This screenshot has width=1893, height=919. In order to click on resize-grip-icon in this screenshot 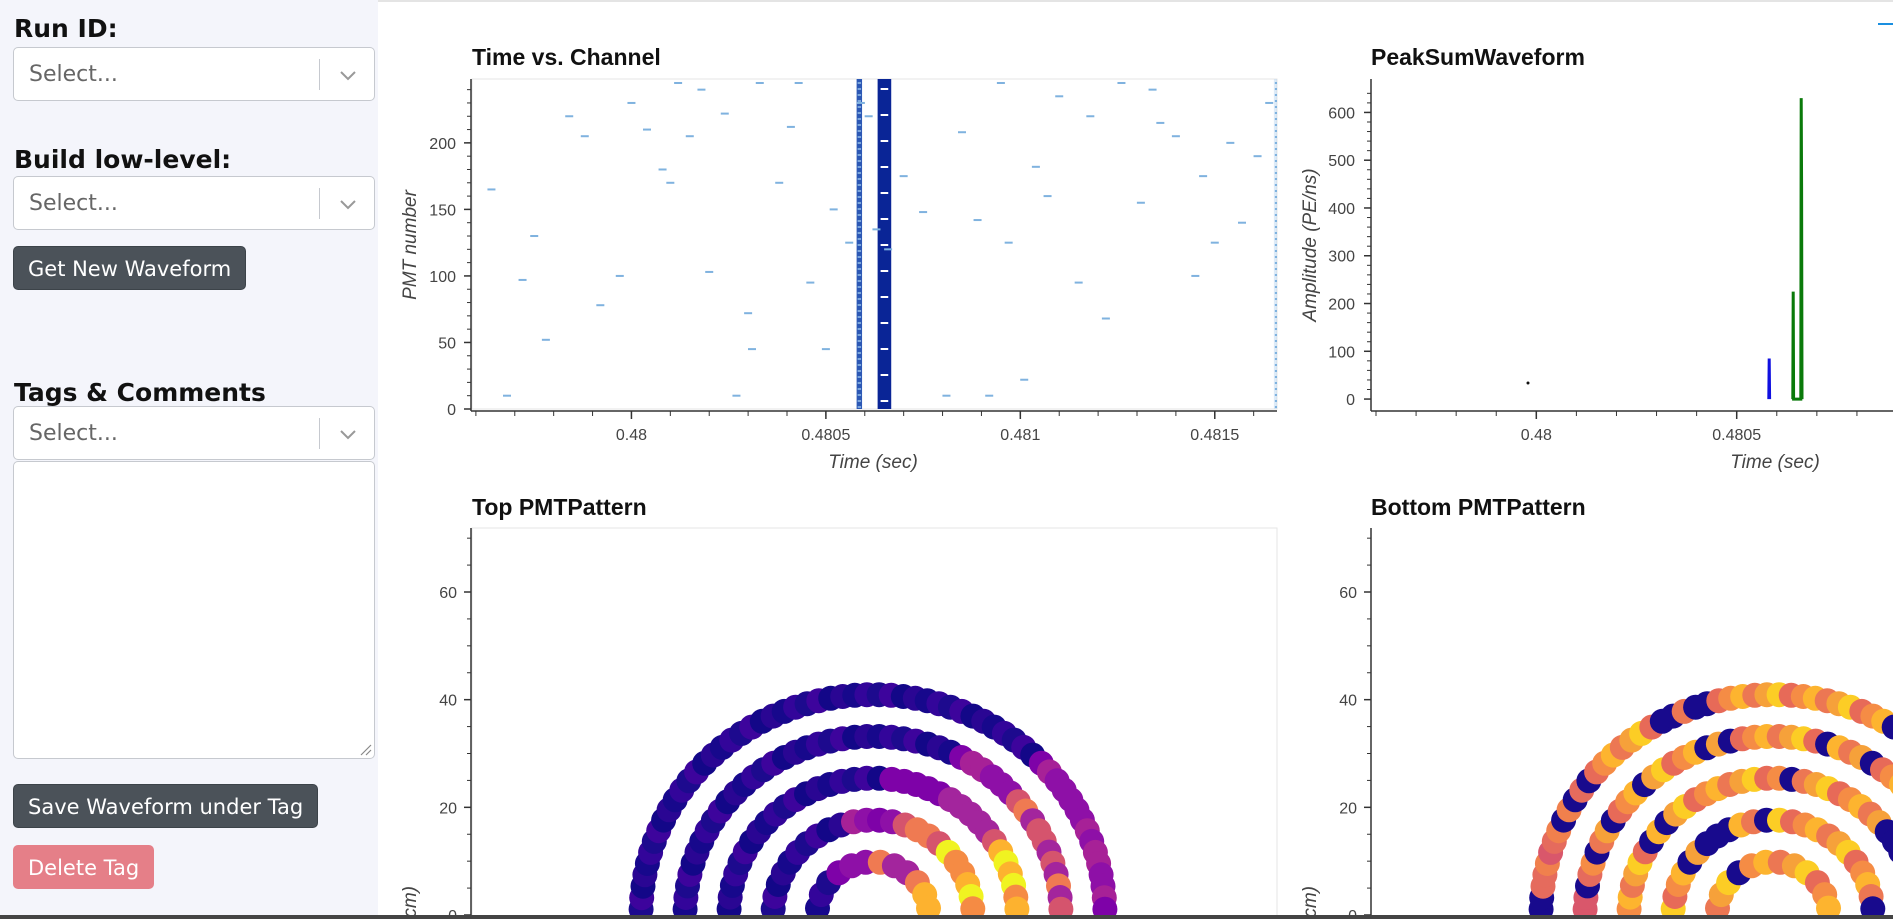, I will do `click(365, 749)`.